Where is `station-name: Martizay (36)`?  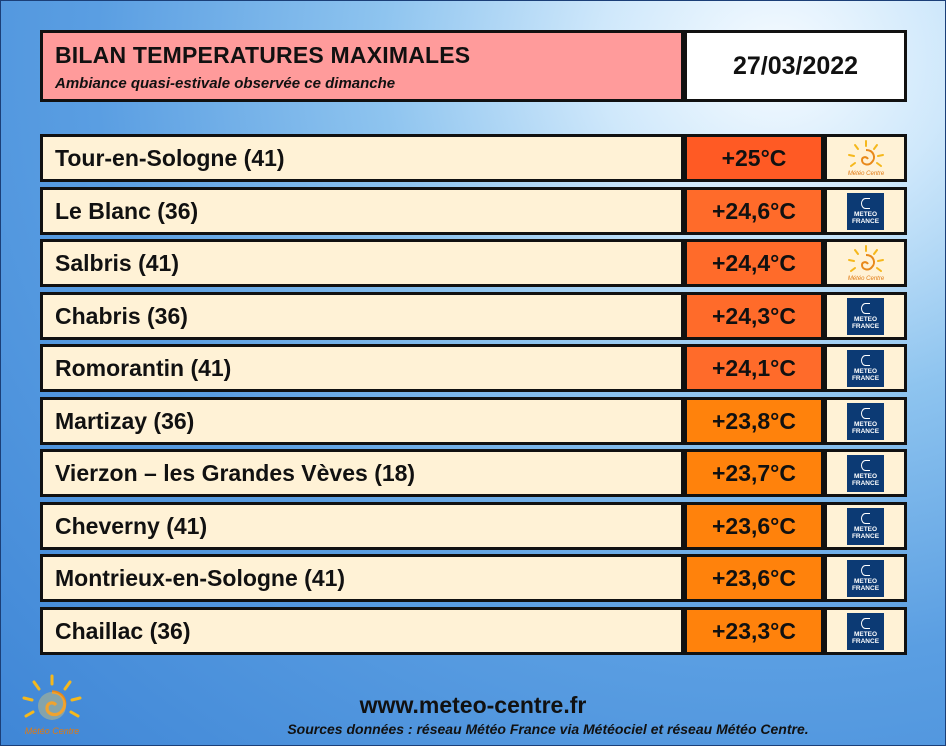
station-name: Martizay (36) is located at coordinates (362, 421).